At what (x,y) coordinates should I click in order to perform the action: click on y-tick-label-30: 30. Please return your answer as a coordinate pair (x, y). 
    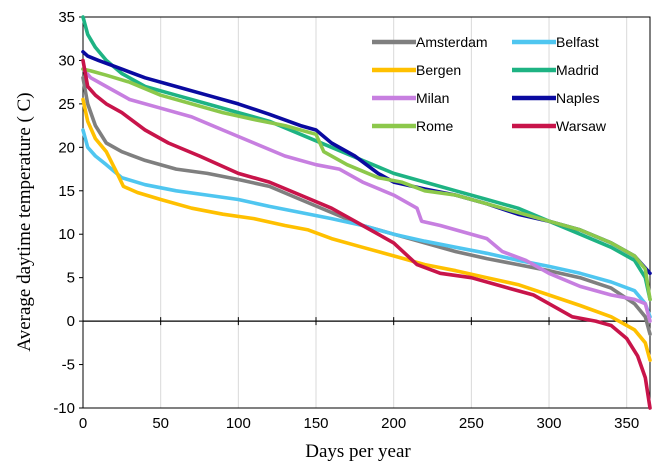
    Looking at the image, I should click on (66, 60).